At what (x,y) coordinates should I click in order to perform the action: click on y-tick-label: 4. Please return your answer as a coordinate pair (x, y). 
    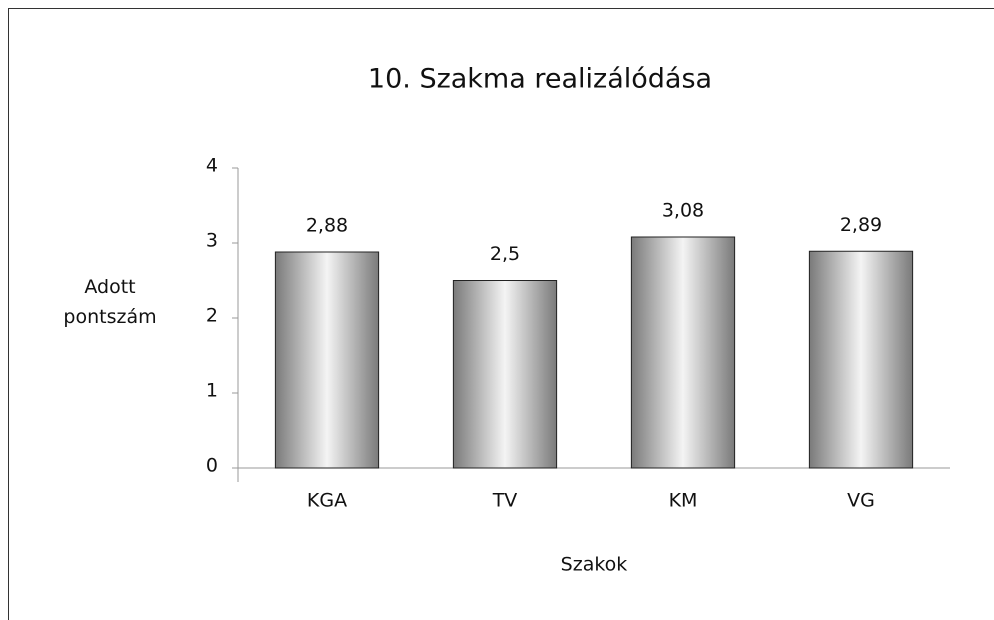
    Looking at the image, I should click on (212, 166).